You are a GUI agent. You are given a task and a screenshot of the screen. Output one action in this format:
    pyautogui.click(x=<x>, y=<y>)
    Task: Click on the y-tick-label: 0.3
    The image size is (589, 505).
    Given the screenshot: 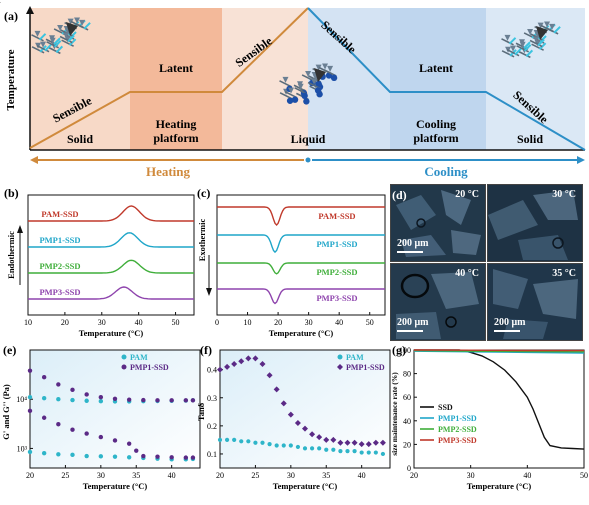 What is the action you would take?
    pyautogui.click(x=212, y=398)
    